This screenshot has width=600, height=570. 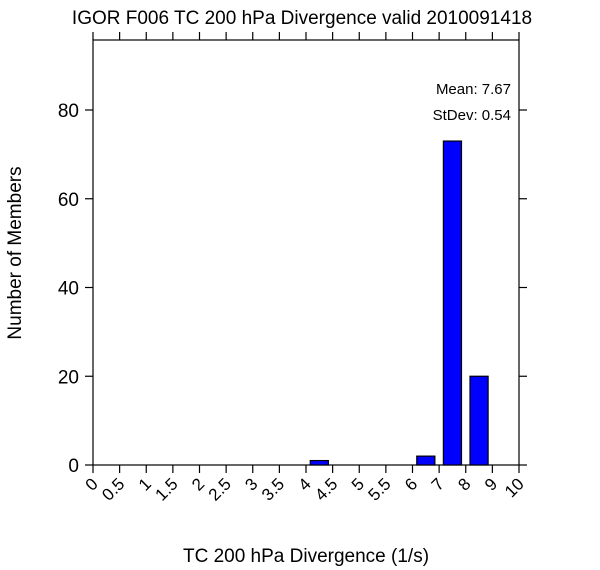 What do you see at coordinates (167, 489) in the screenshot?
I see `x-tick-label: 1.5` at bounding box center [167, 489].